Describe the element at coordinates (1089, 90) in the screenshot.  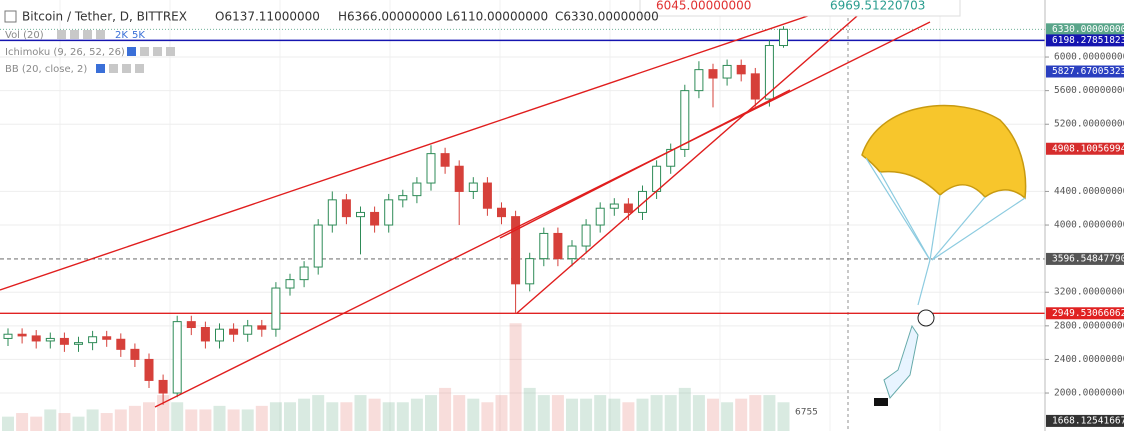
I see `y-tick-label: 5600.00000000` at that location.